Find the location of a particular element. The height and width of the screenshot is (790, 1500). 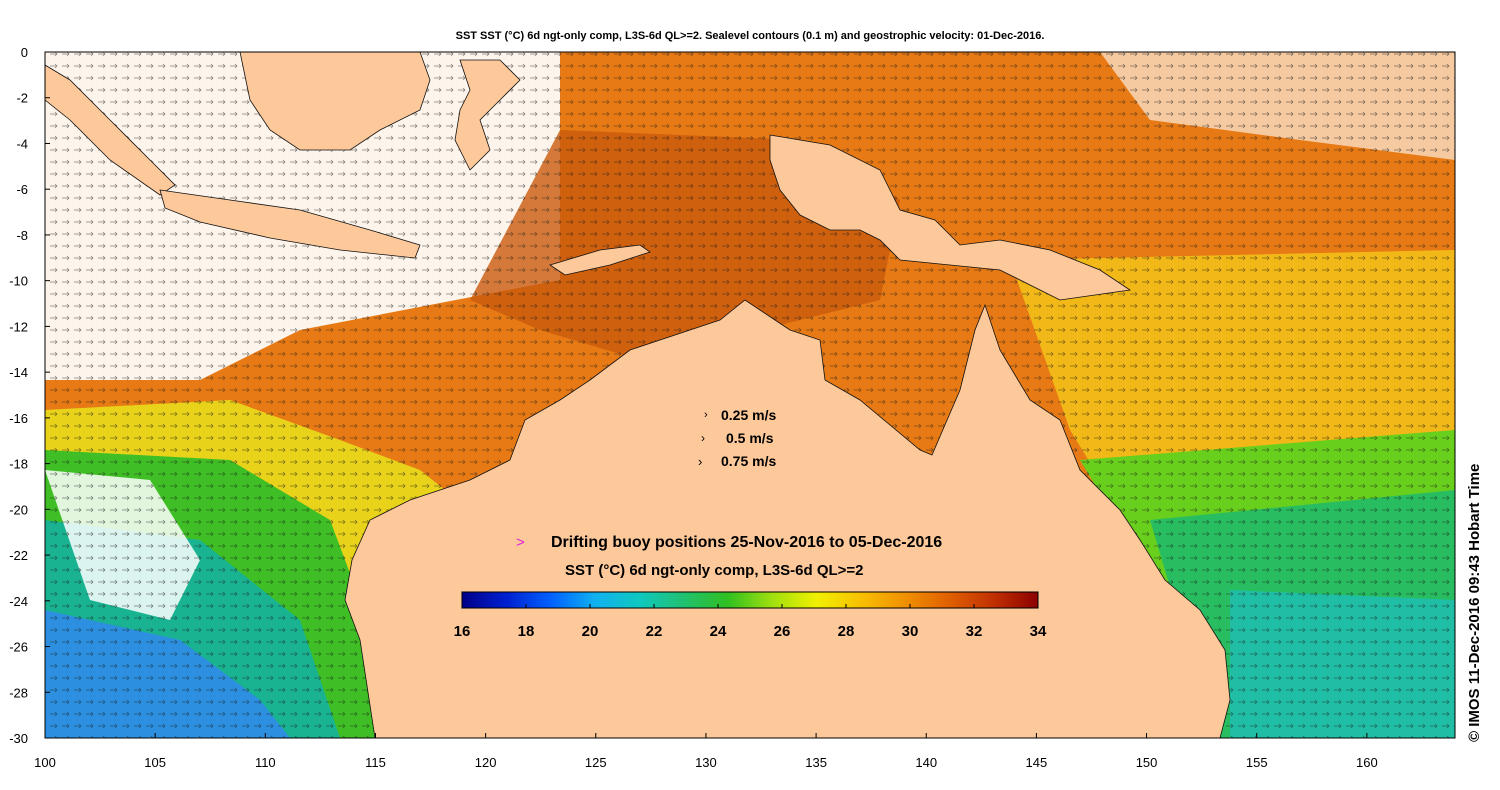

colorbar-tick-label: 32 is located at coordinates (974, 631).